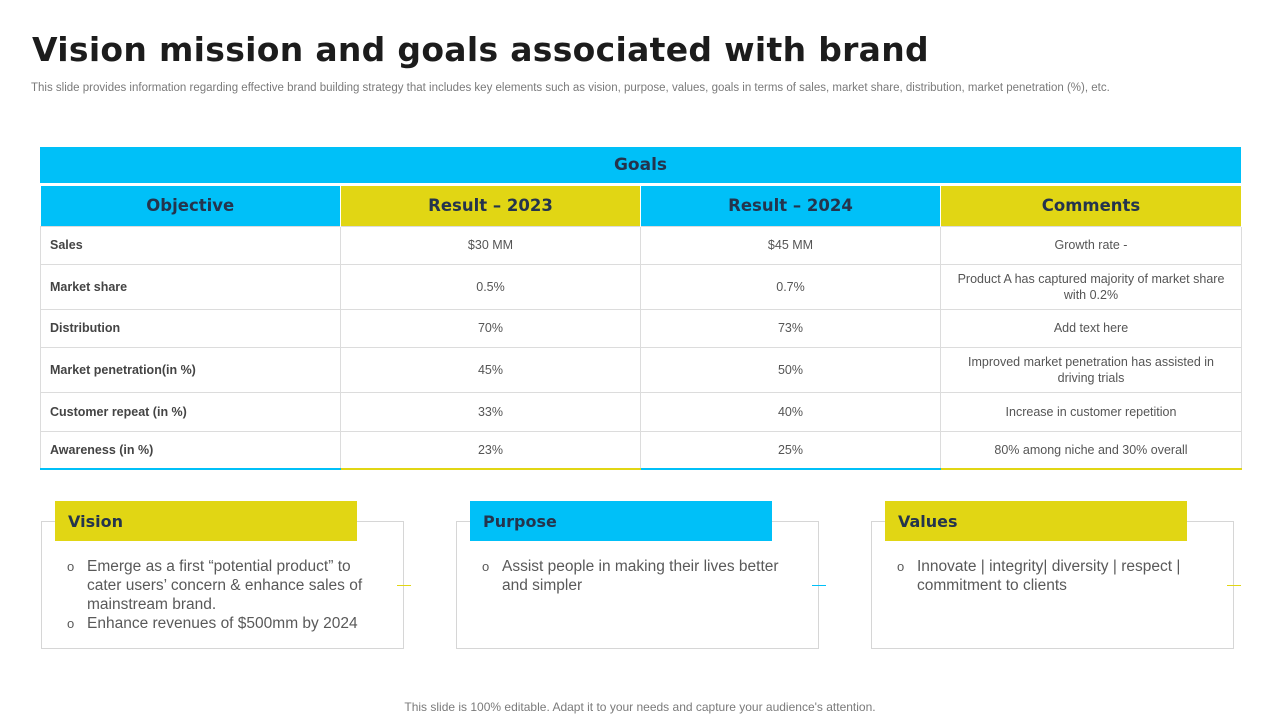  I want to click on objective-cell: Awareness (in %), so click(190, 450).